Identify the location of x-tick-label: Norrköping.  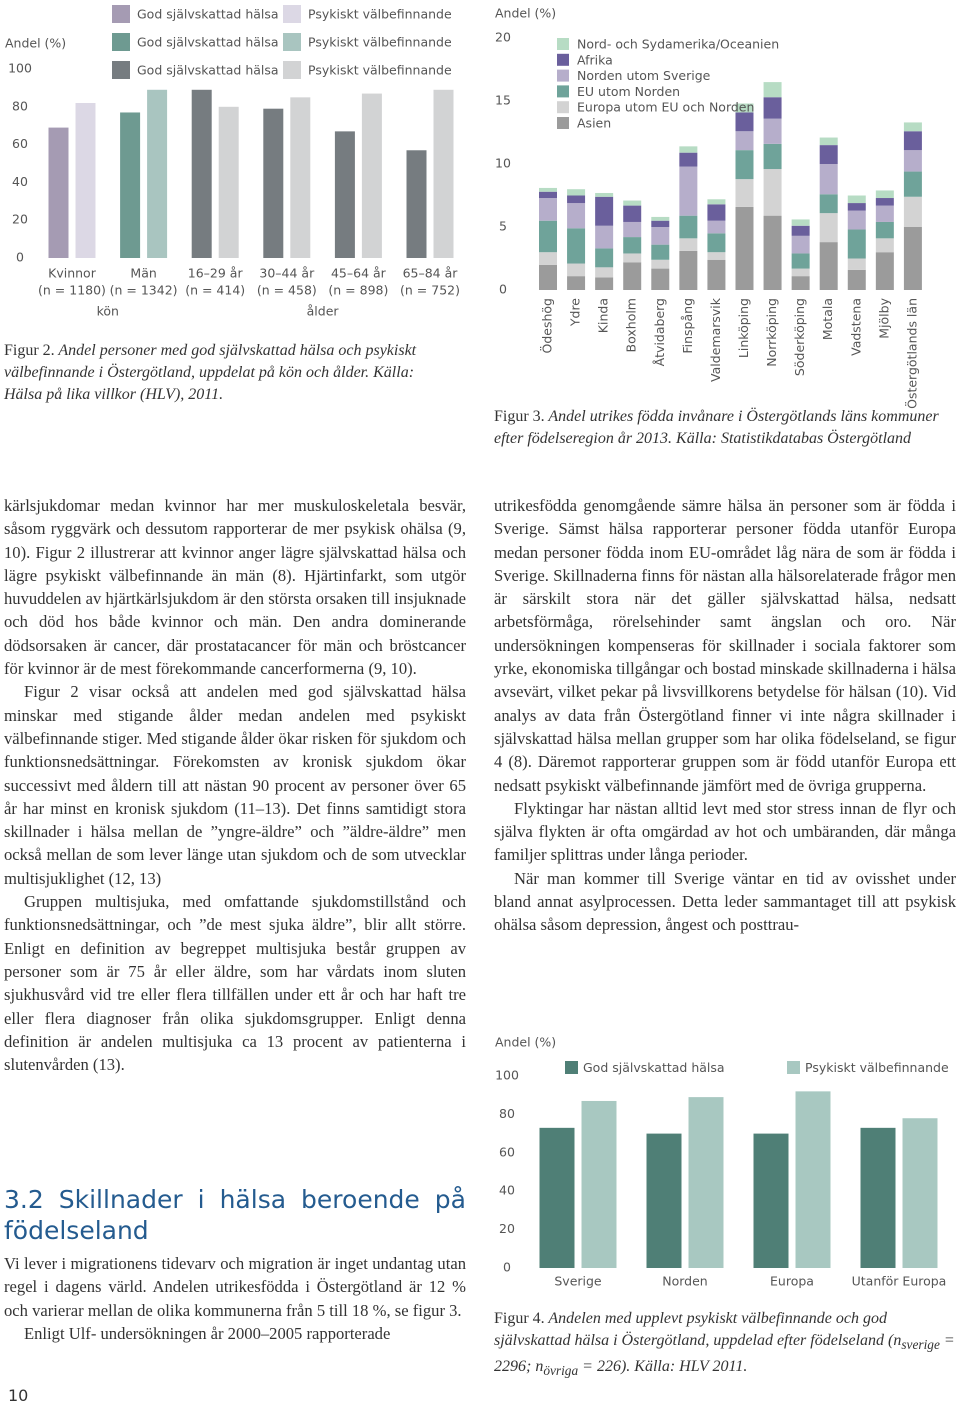
(771, 332).